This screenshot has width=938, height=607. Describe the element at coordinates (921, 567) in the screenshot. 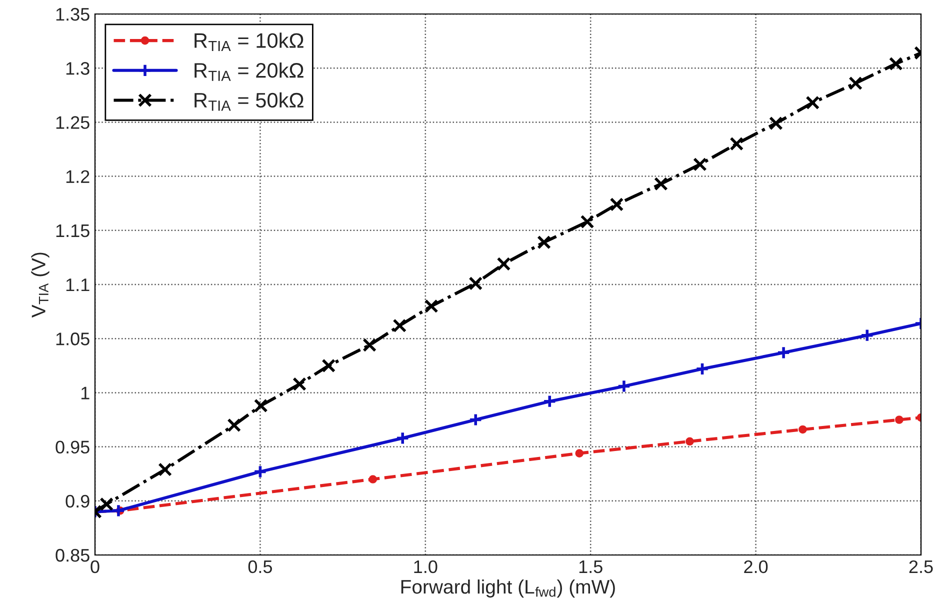

I see `x-tick-label: 2.5` at that location.